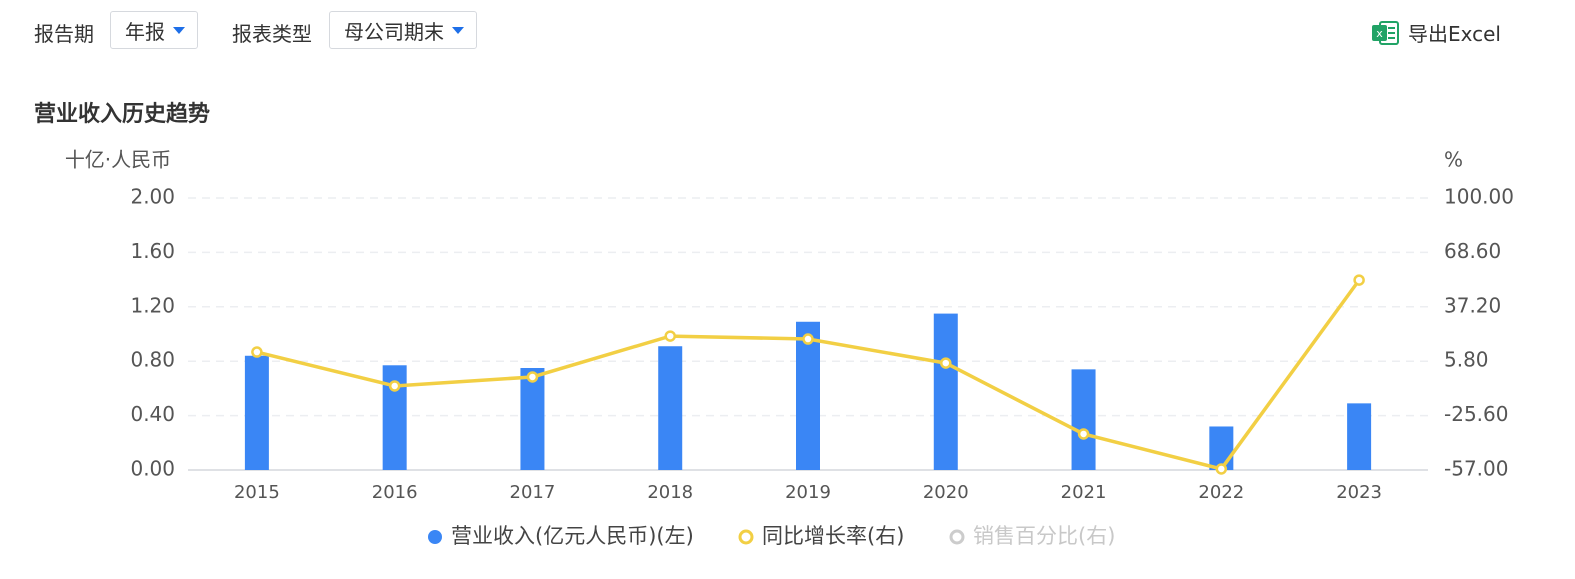 The width and height of the screenshot is (1575, 579). What do you see at coordinates (1476, 469) in the screenshot?
I see `y2-tick-label: -57.00` at bounding box center [1476, 469].